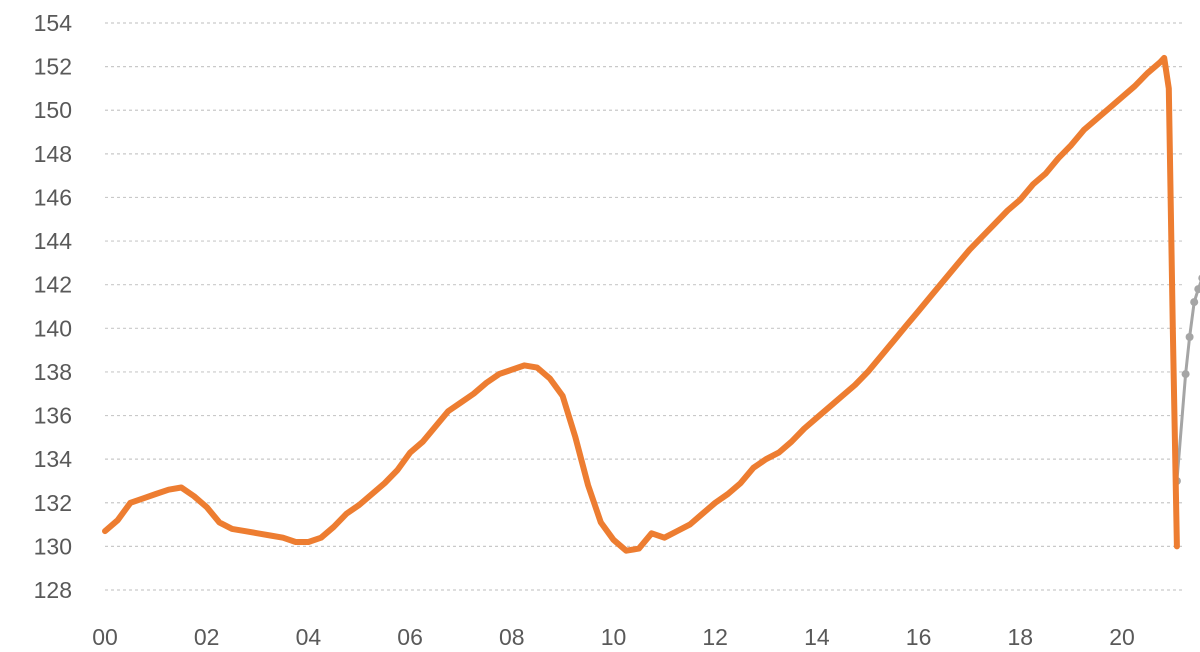  What do you see at coordinates (53, 110) in the screenshot?
I see `y-tick-label: 150` at bounding box center [53, 110].